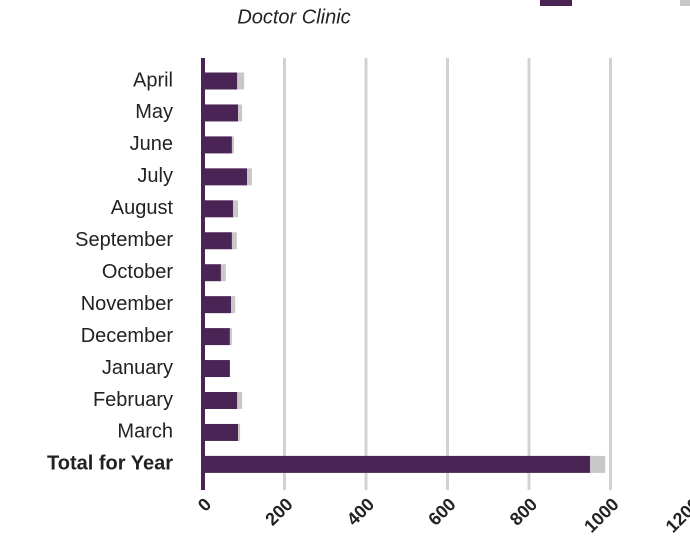 The height and width of the screenshot is (544, 690). I want to click on y-tick-label: August, so click(142, 208).